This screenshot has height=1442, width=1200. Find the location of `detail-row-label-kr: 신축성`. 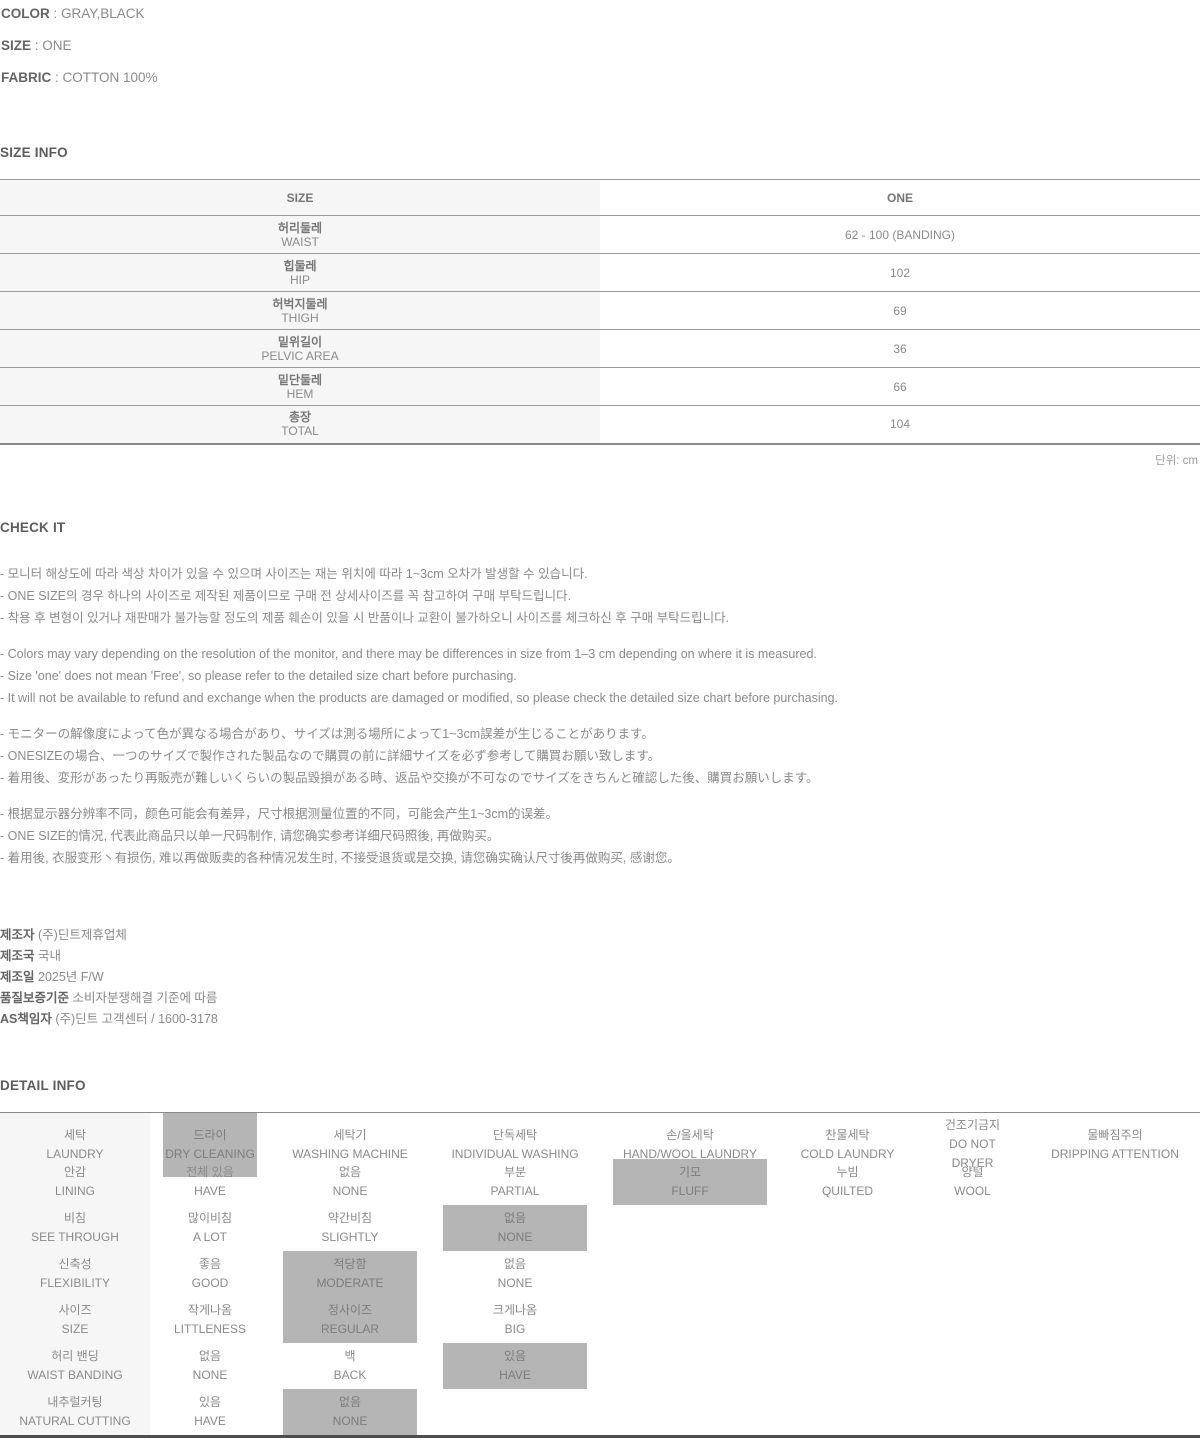

detail-row-label-kr: 신축성 is located at coordinates (75, 1263).